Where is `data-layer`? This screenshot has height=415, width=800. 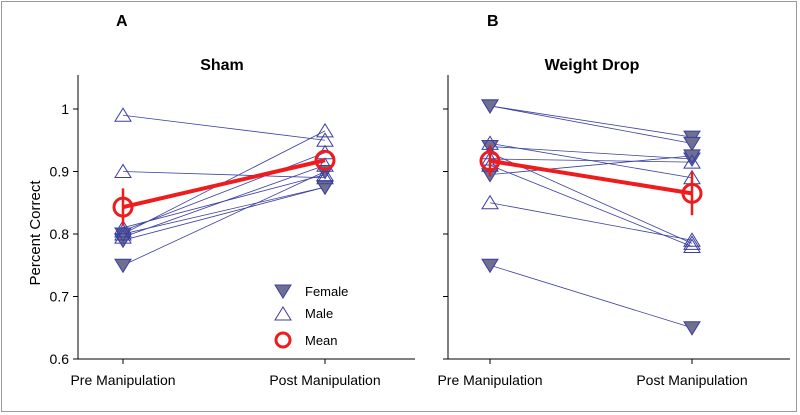 data-layer is located at coordinates (224, 190).